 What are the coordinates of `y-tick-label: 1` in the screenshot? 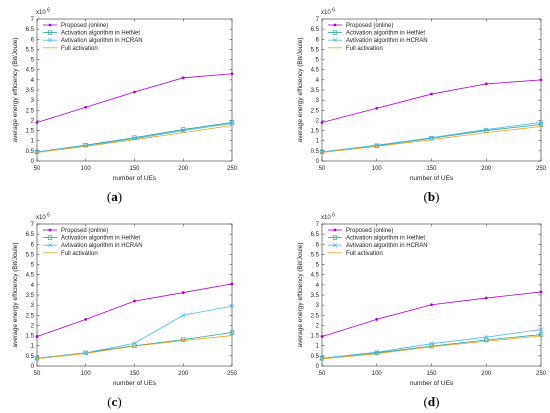 It's located at (33, 347).